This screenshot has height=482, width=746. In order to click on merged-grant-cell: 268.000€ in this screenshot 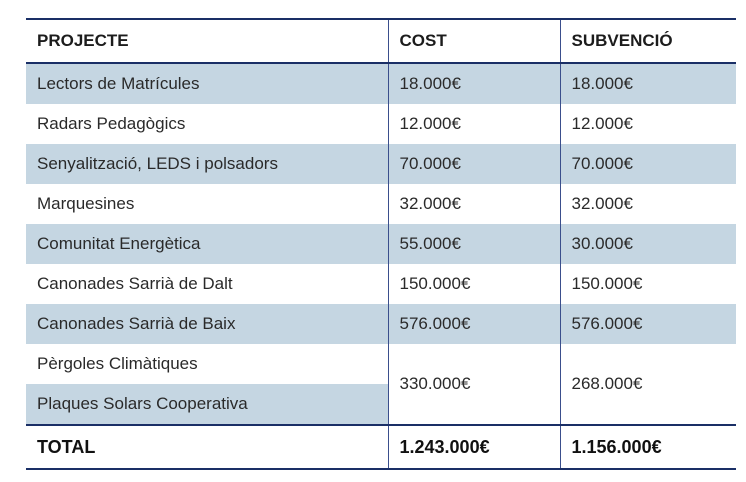, I will do `click(647, 384)`.